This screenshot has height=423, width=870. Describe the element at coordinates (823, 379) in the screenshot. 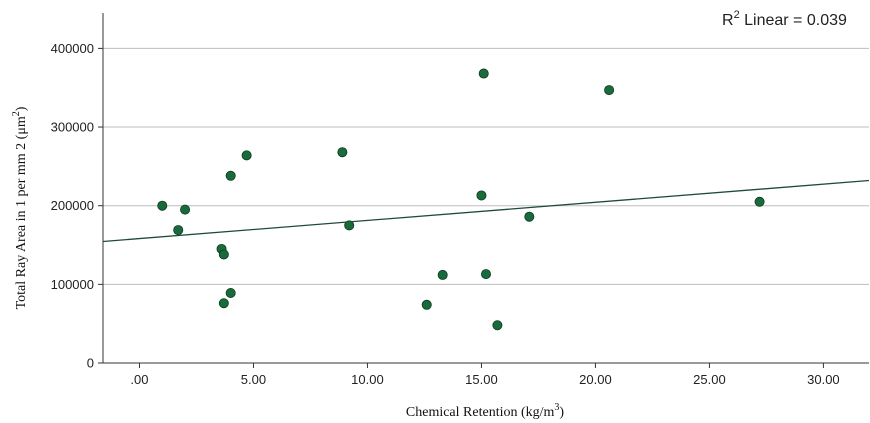

I see `x-tick-label: 30.00` at that location.